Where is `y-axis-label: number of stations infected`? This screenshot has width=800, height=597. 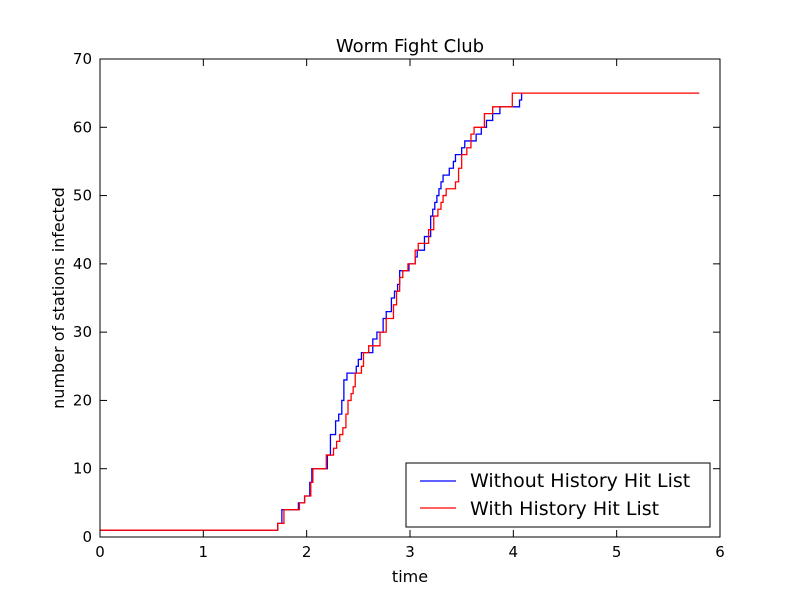 y-axis-label: number of stations infected is located at coordinates (58, 298).